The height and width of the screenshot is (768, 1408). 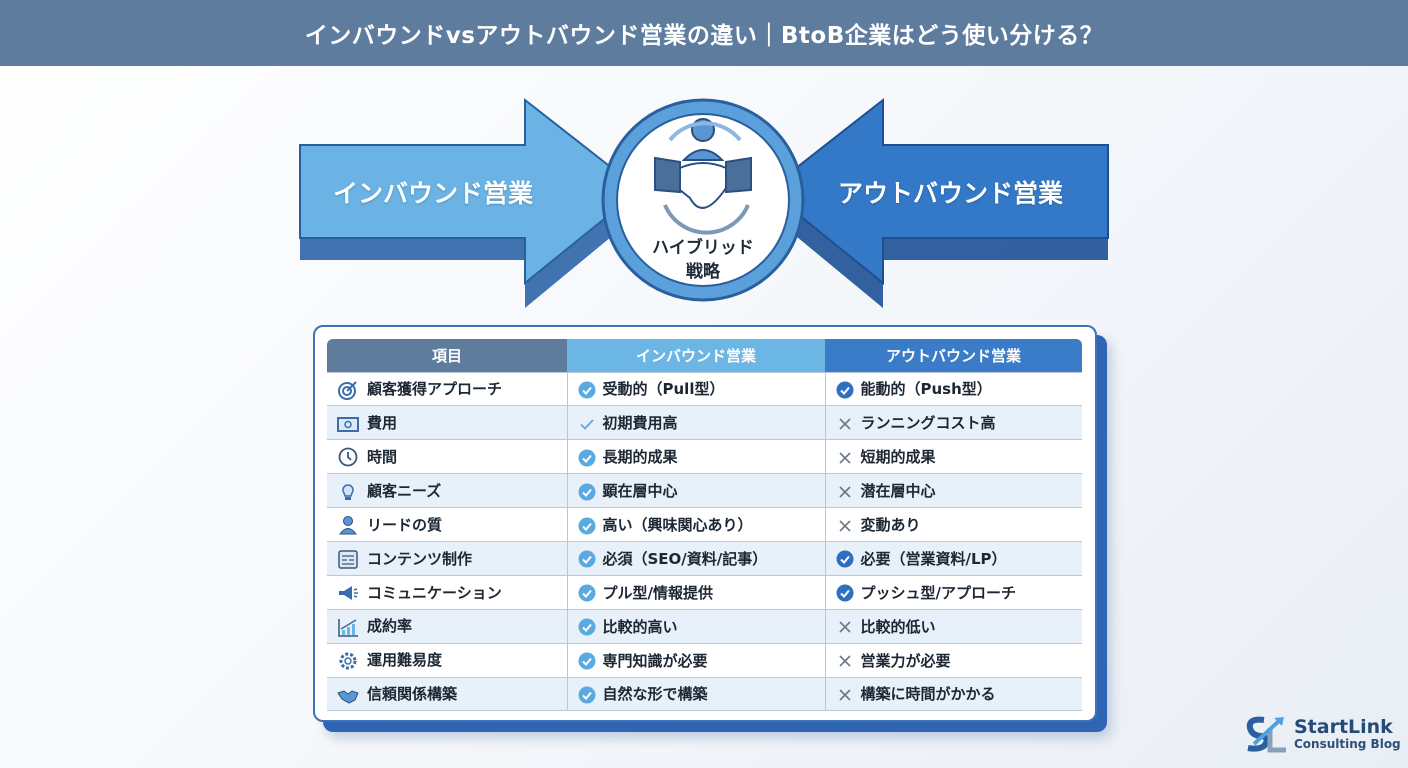 What do you see at coordinates (447, 626) in the screenshot?
I see `item-cell: 成約率` at bounding box center [447, 626].